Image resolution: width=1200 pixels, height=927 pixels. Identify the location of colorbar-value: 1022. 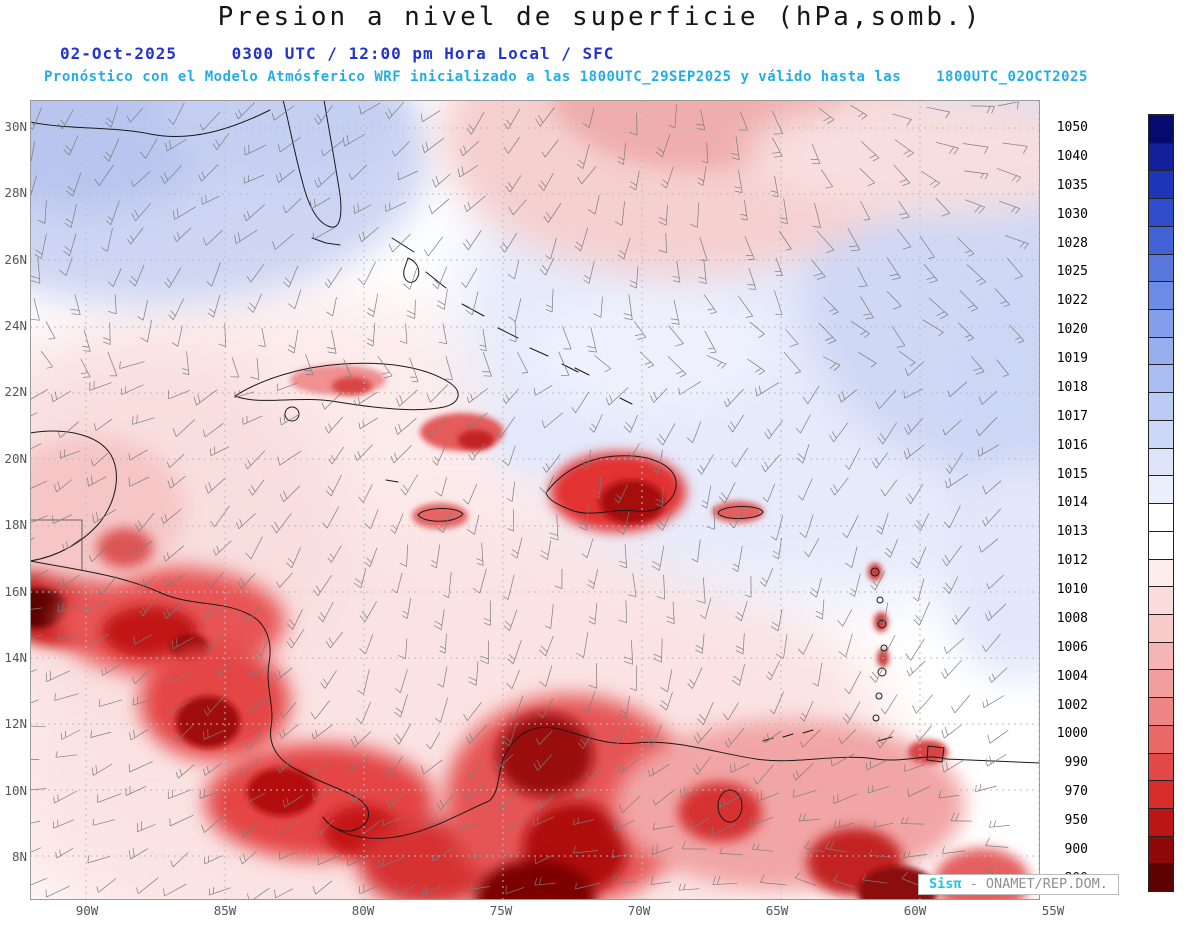
(1072, 301).